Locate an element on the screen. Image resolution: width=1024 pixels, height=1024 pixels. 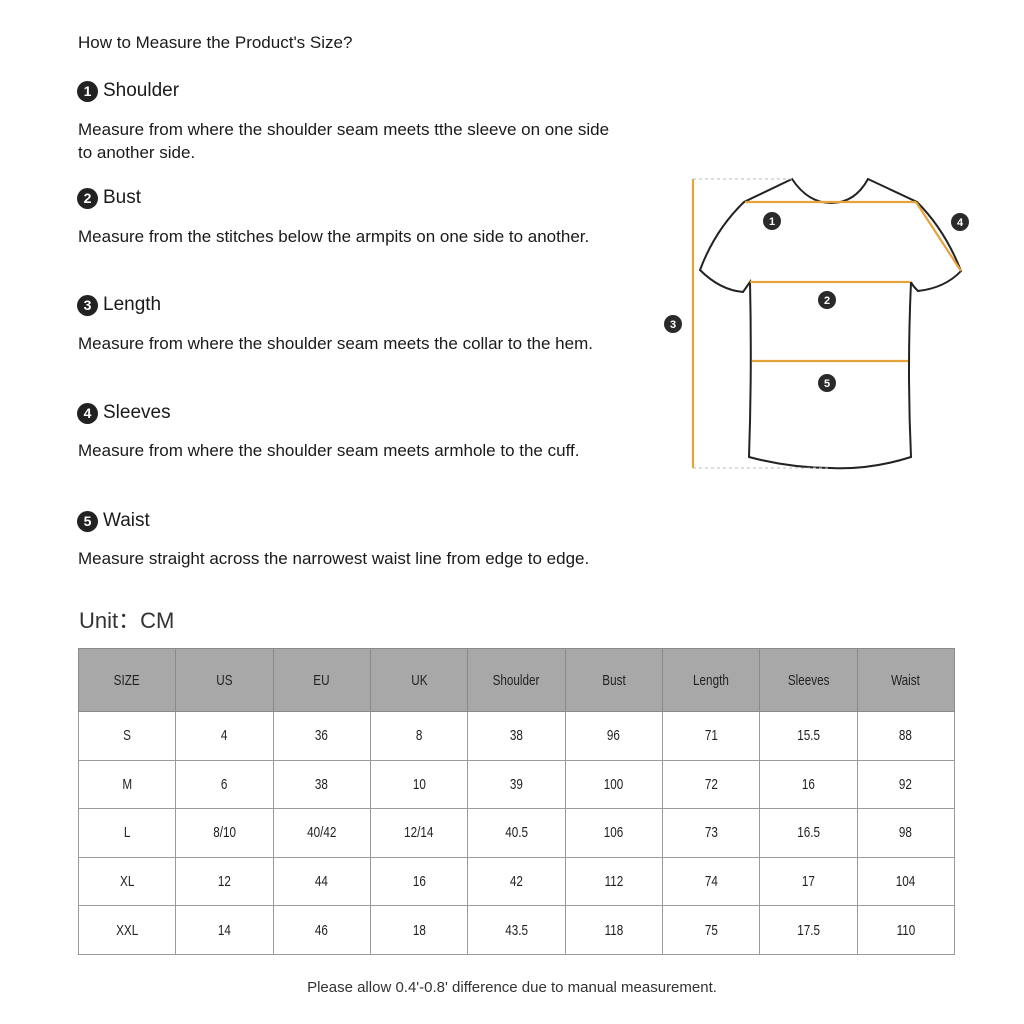
column-header: Sleeves is located at coordinates (808, 680).